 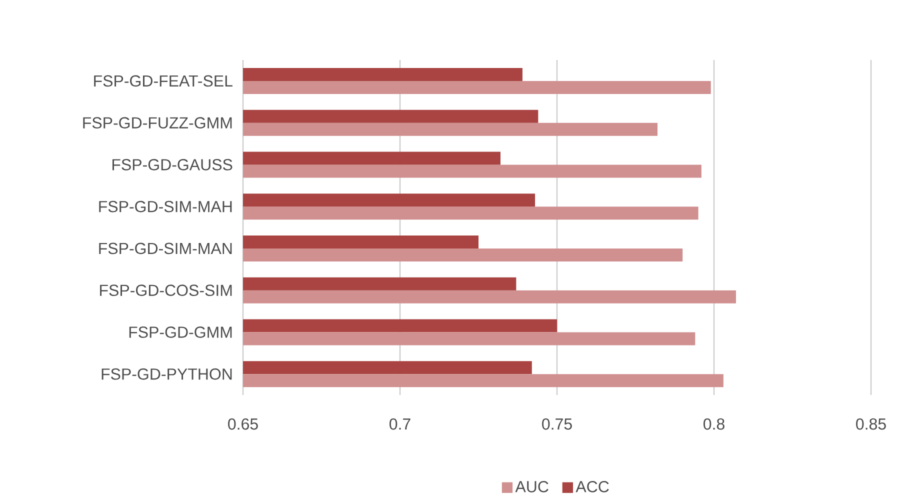 I want to click on y-tick-label: FSP-GD-PYTHON, so click(x=167, y=374).